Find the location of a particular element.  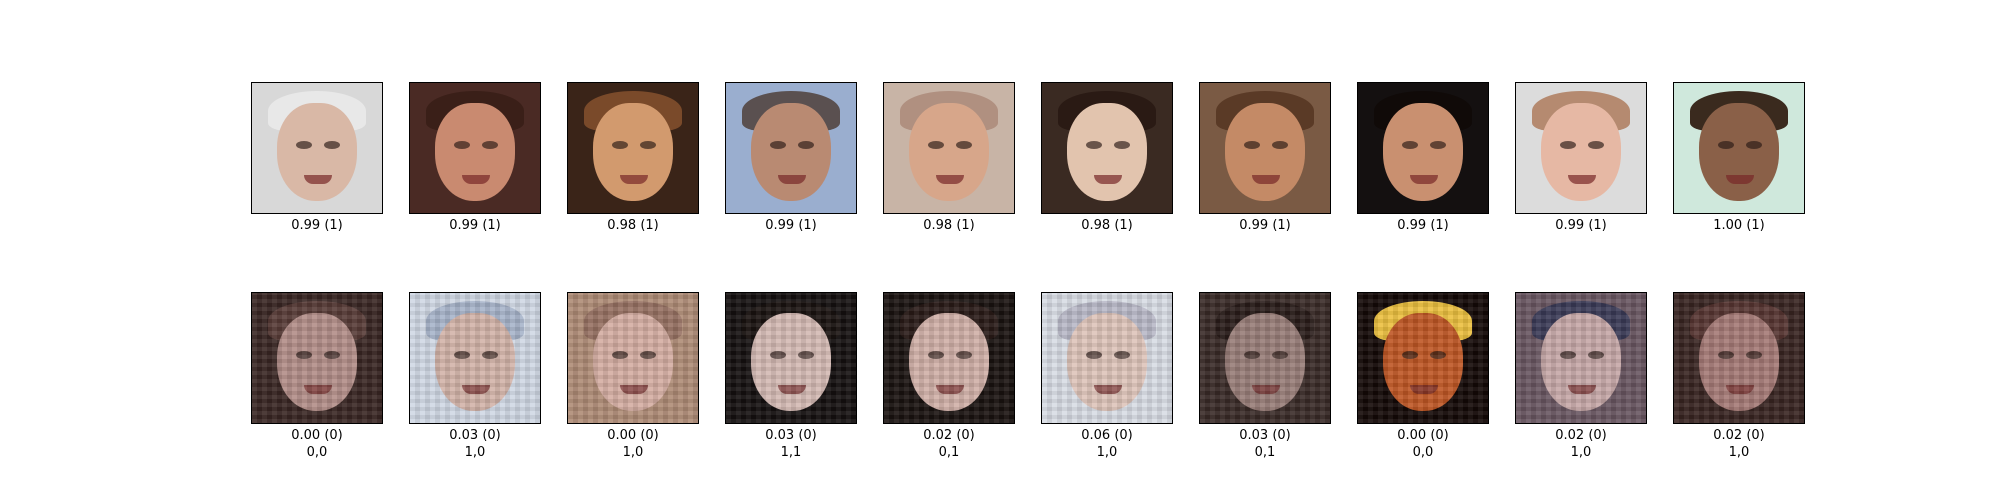

generated-image-cell: 0.02 (0) 0,1 is located at coordinates (949, 376).